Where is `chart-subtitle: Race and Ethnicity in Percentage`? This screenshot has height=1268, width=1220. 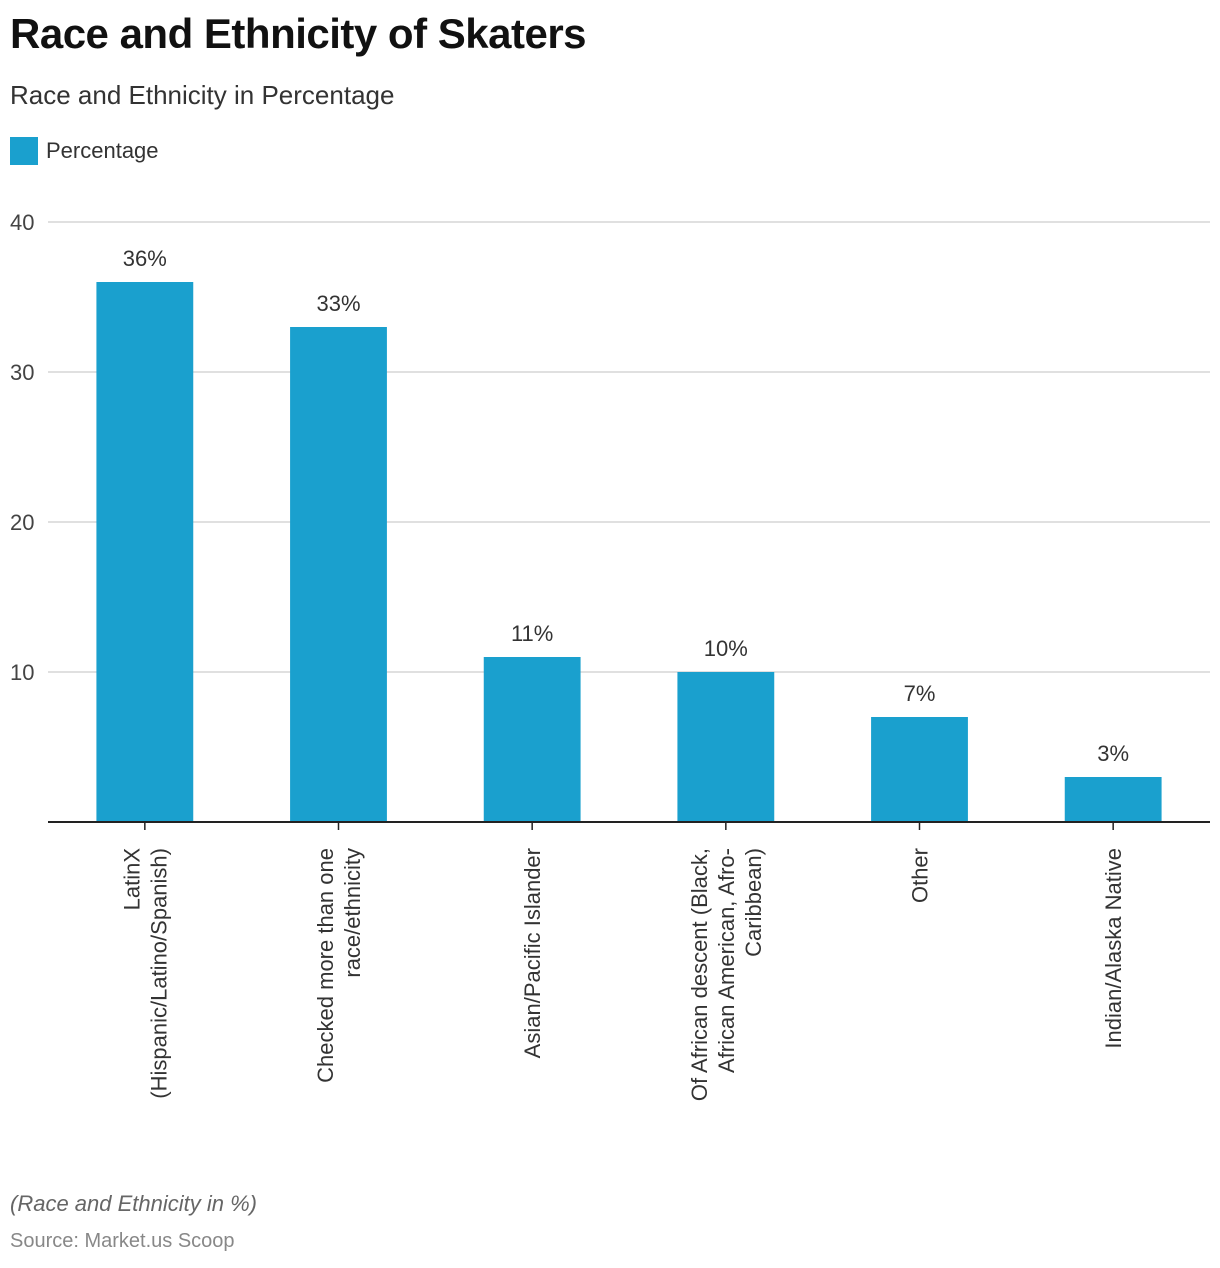 chart-subtitle: Race and Ethnicity in Percentage is located at coordinates (202, 95).